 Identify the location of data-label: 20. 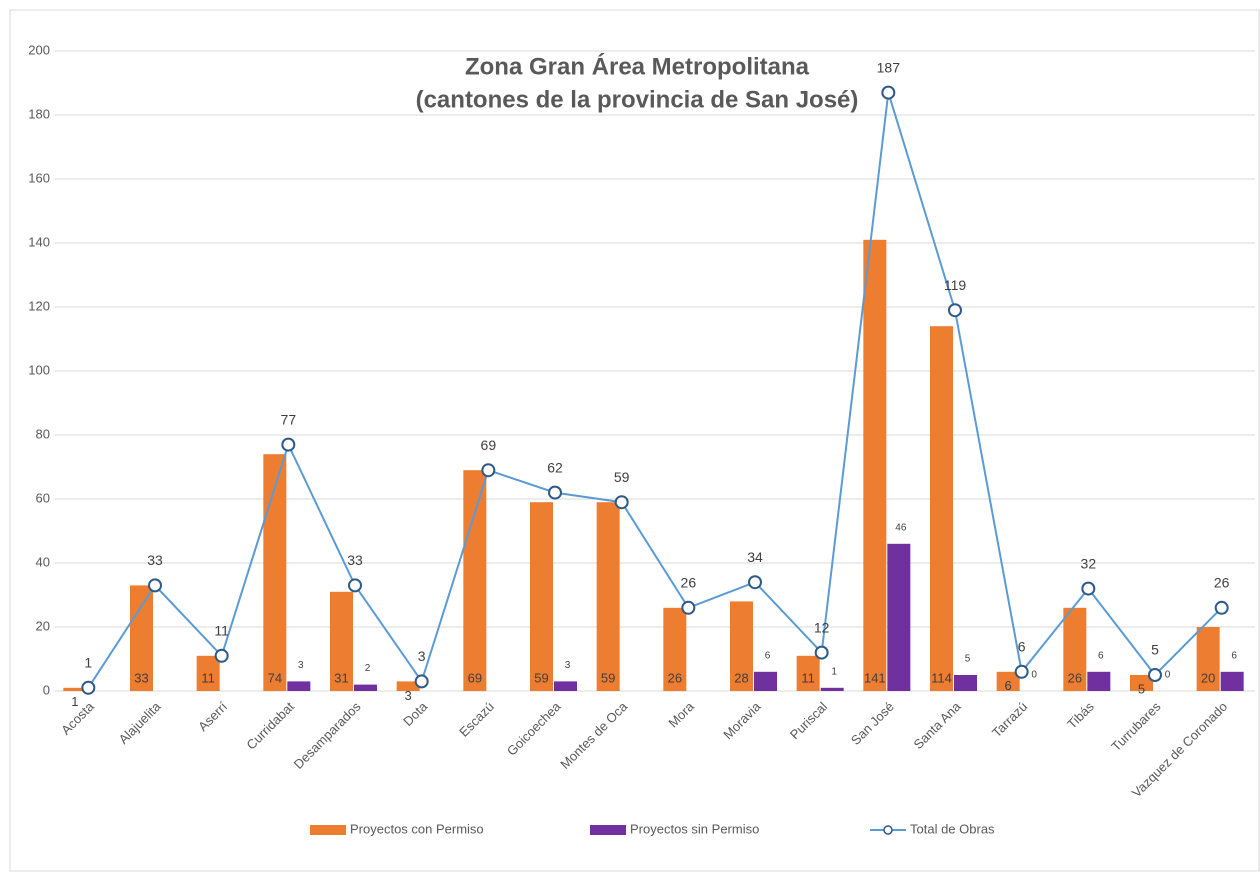
(1208, 677).